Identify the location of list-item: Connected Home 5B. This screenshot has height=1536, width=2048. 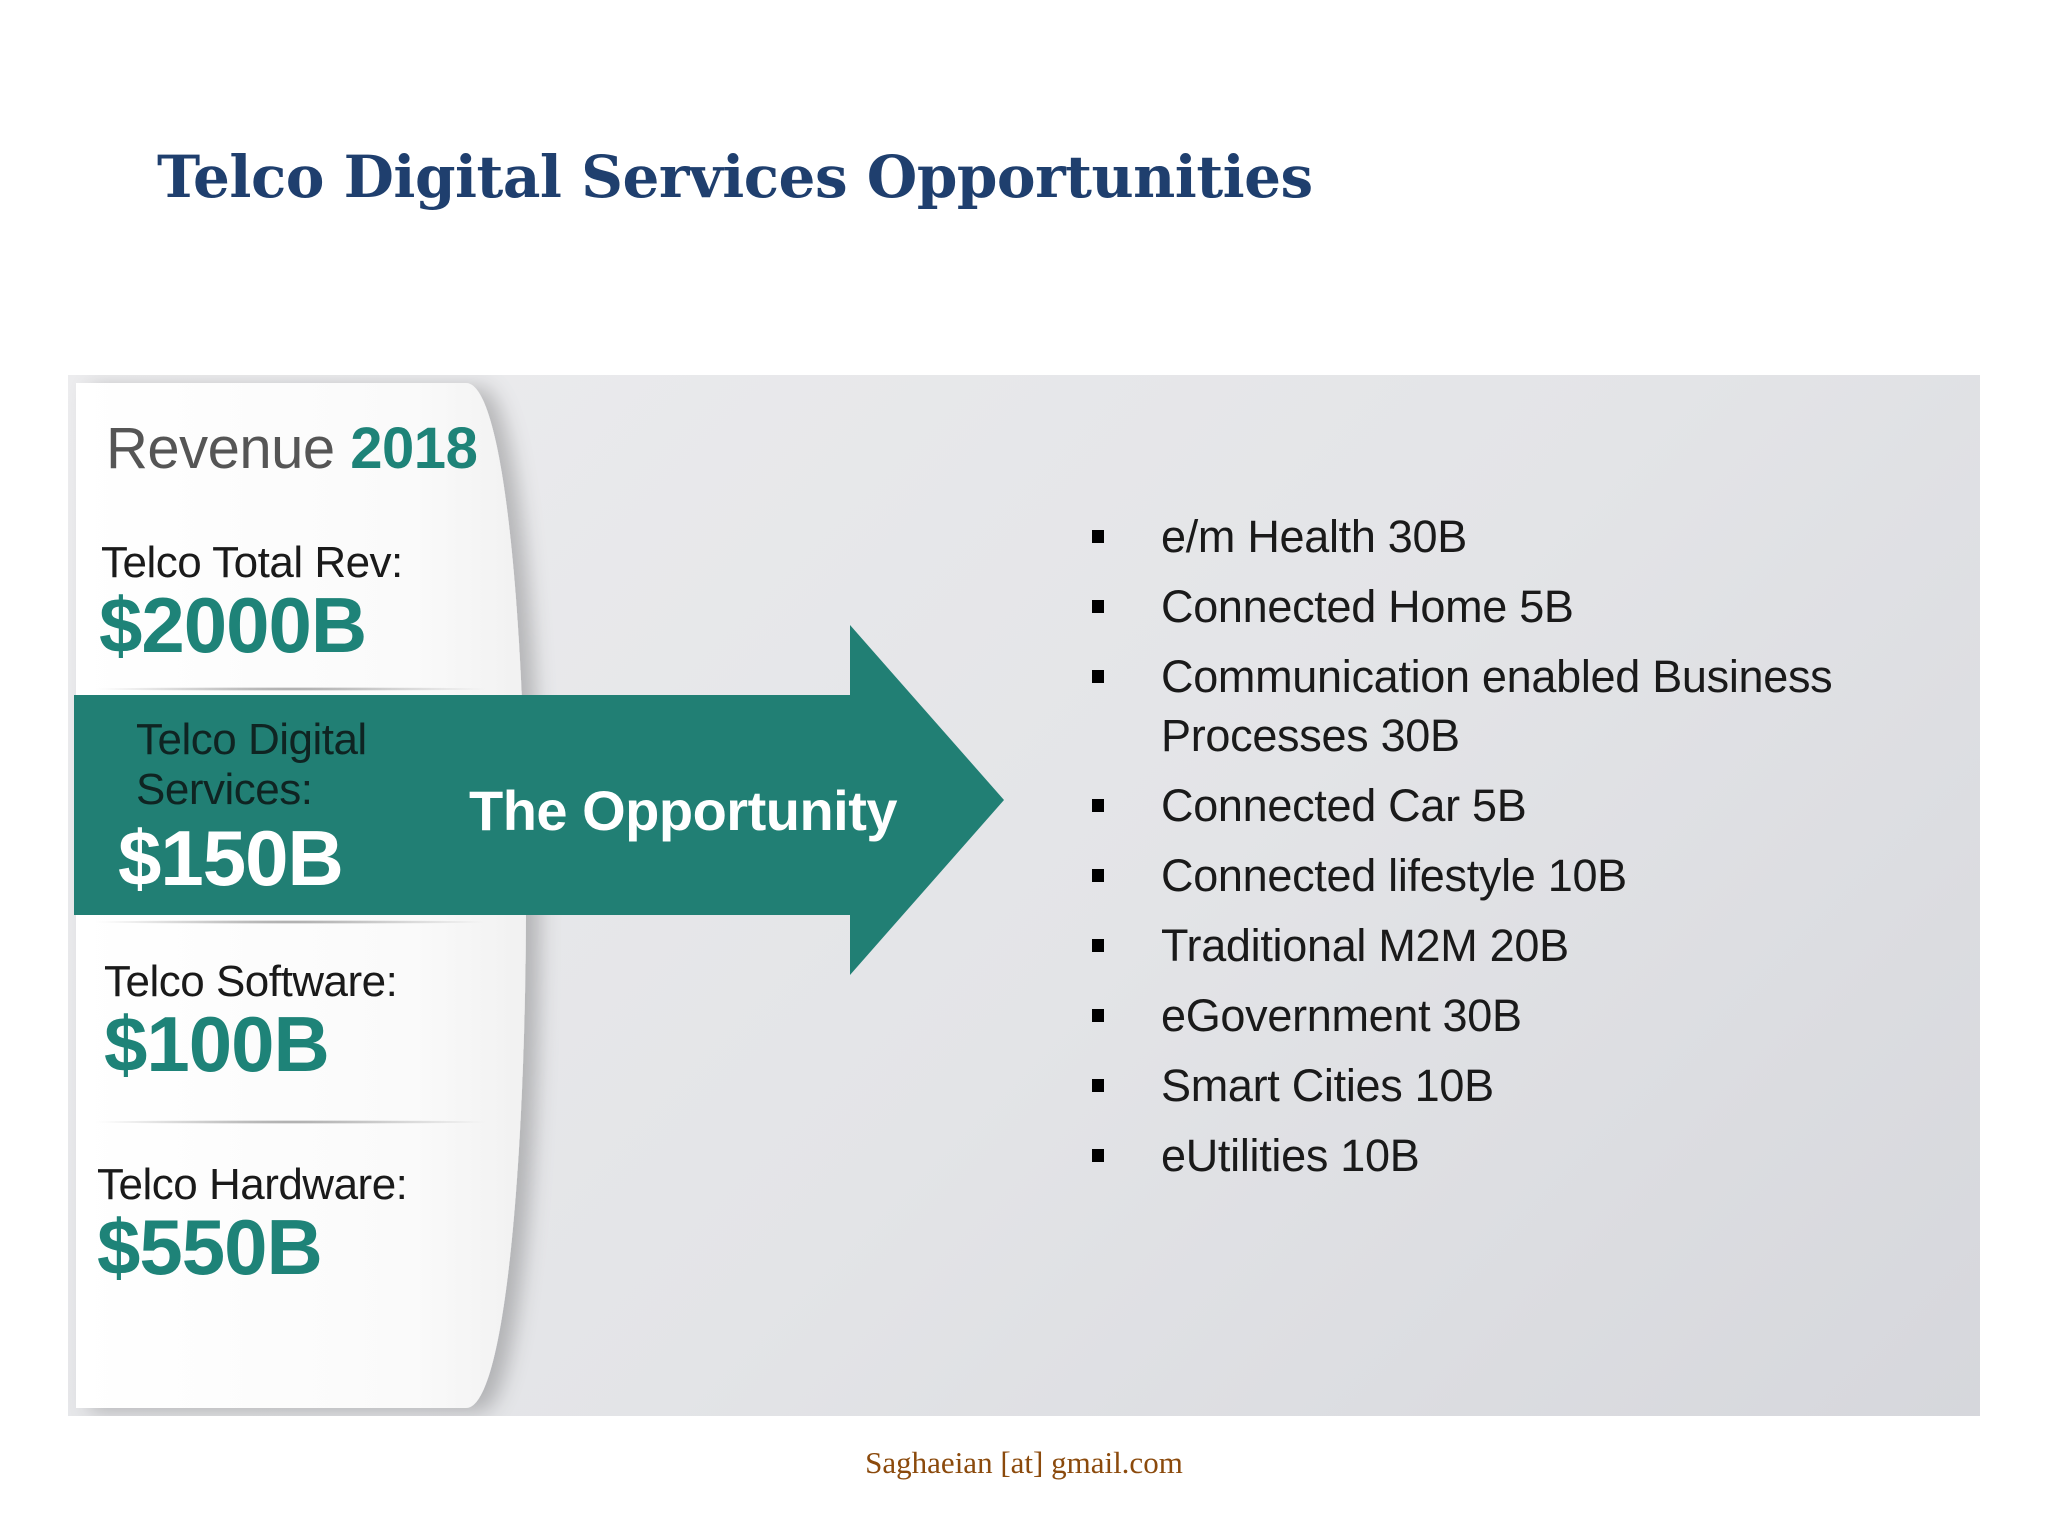
(1533, 606).